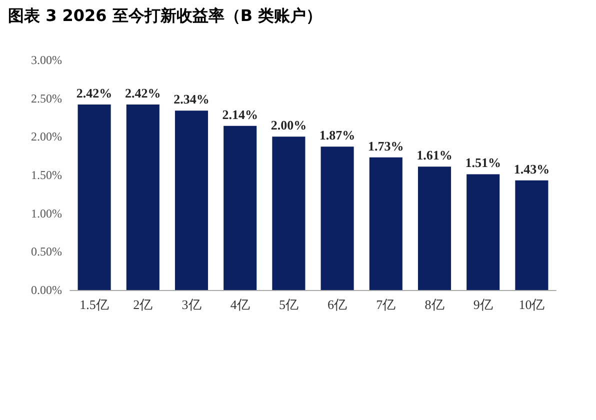  What do you see at coordinates (532, 168) in the screenshot?
I see `data-label: 1.43%` at bounding box center [532, 168].